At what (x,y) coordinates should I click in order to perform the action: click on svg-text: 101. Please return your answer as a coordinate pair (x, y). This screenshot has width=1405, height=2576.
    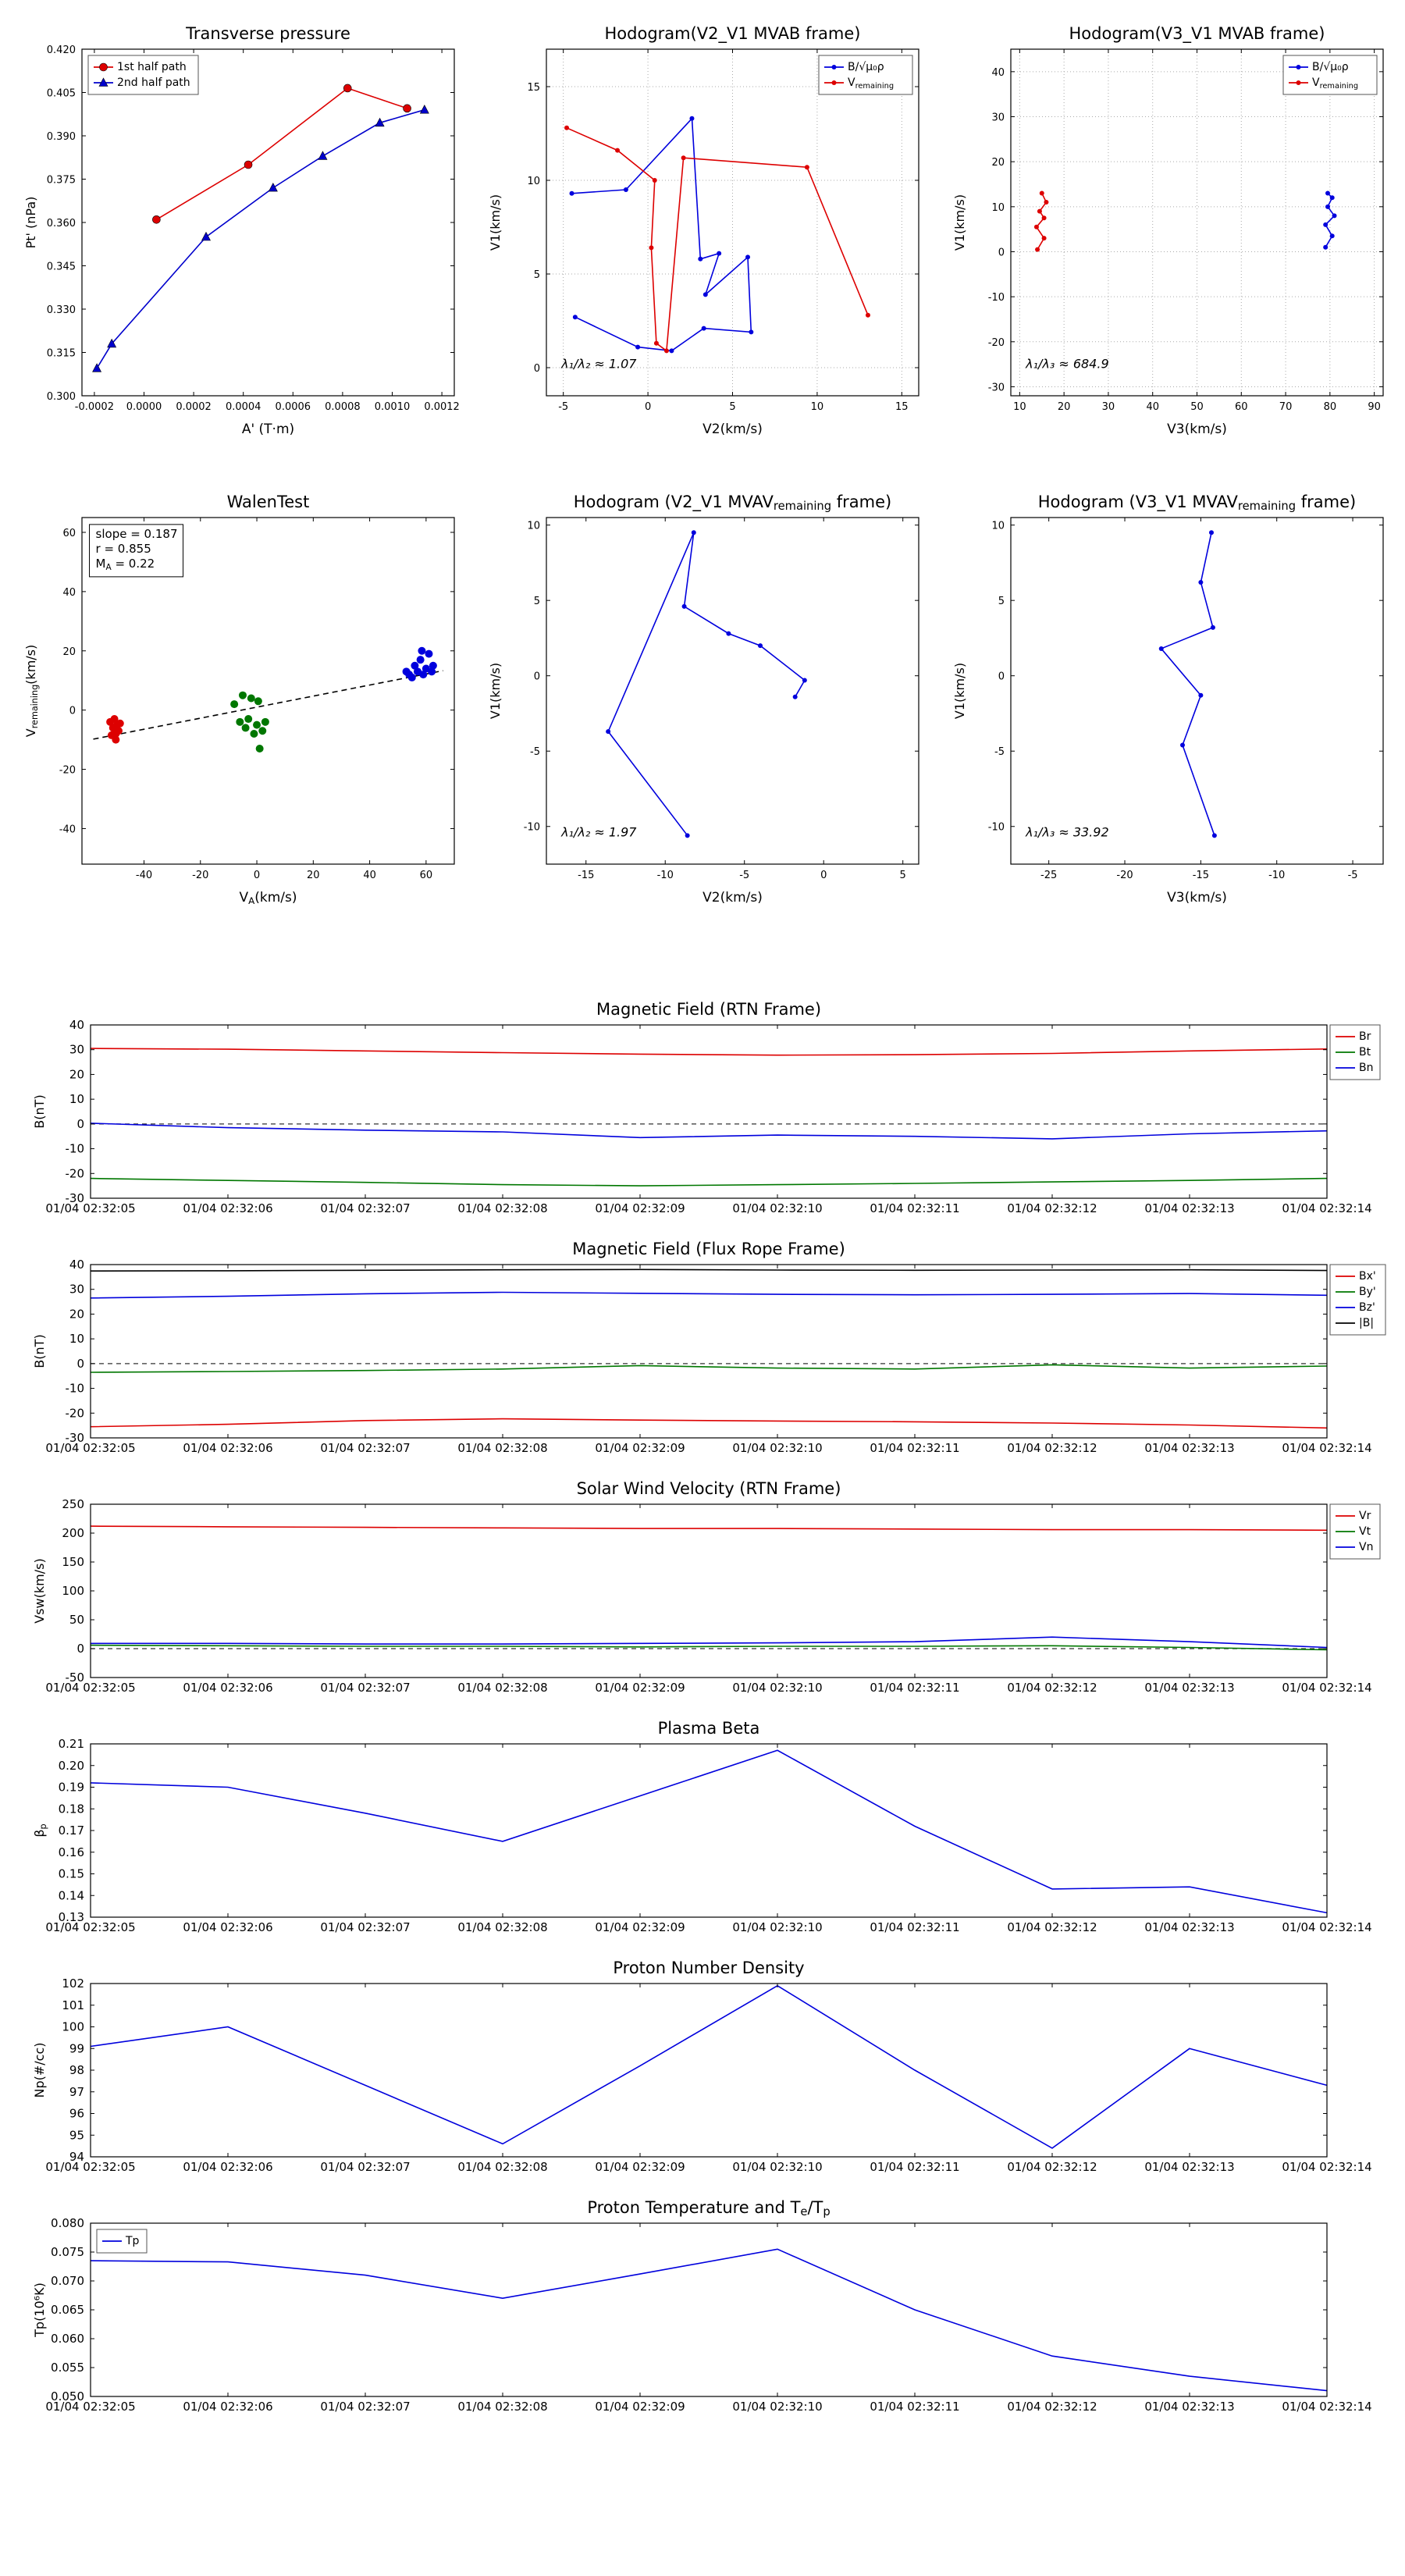
    Looking at the image, I should click on (73, 2005).